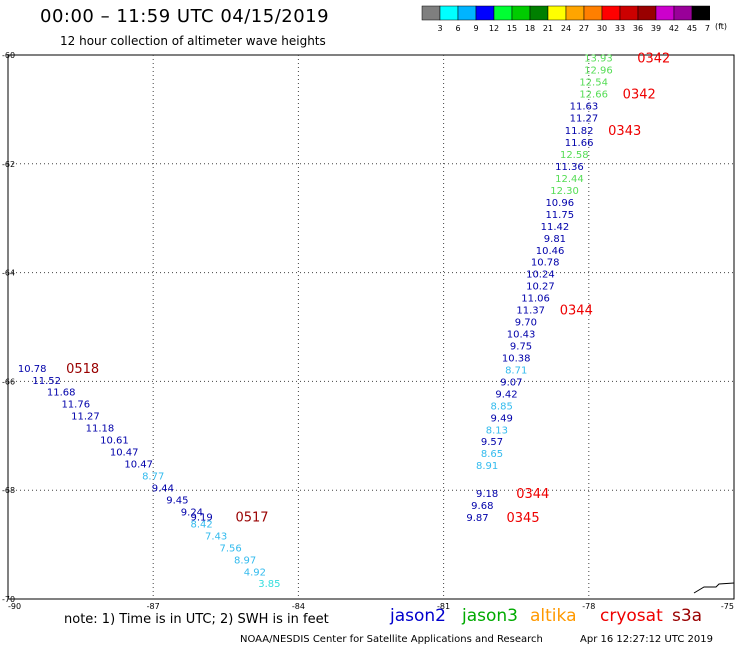 The height and width of the screenshot is (650, 740). What do you see at coordinates (61, 393) in the screenshot?
I see `wave-height-point: 11.68` at bounding box center [61, 393].